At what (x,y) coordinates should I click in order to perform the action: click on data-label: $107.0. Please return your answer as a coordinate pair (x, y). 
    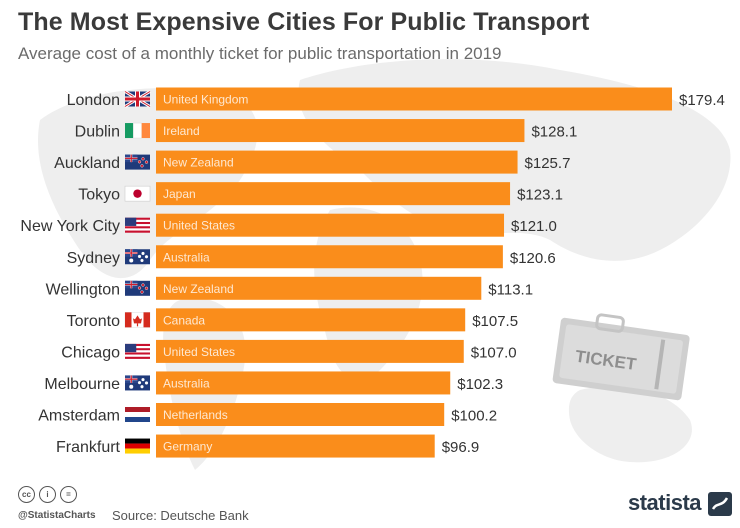
    Looking at the image, I should click on (494, 352).